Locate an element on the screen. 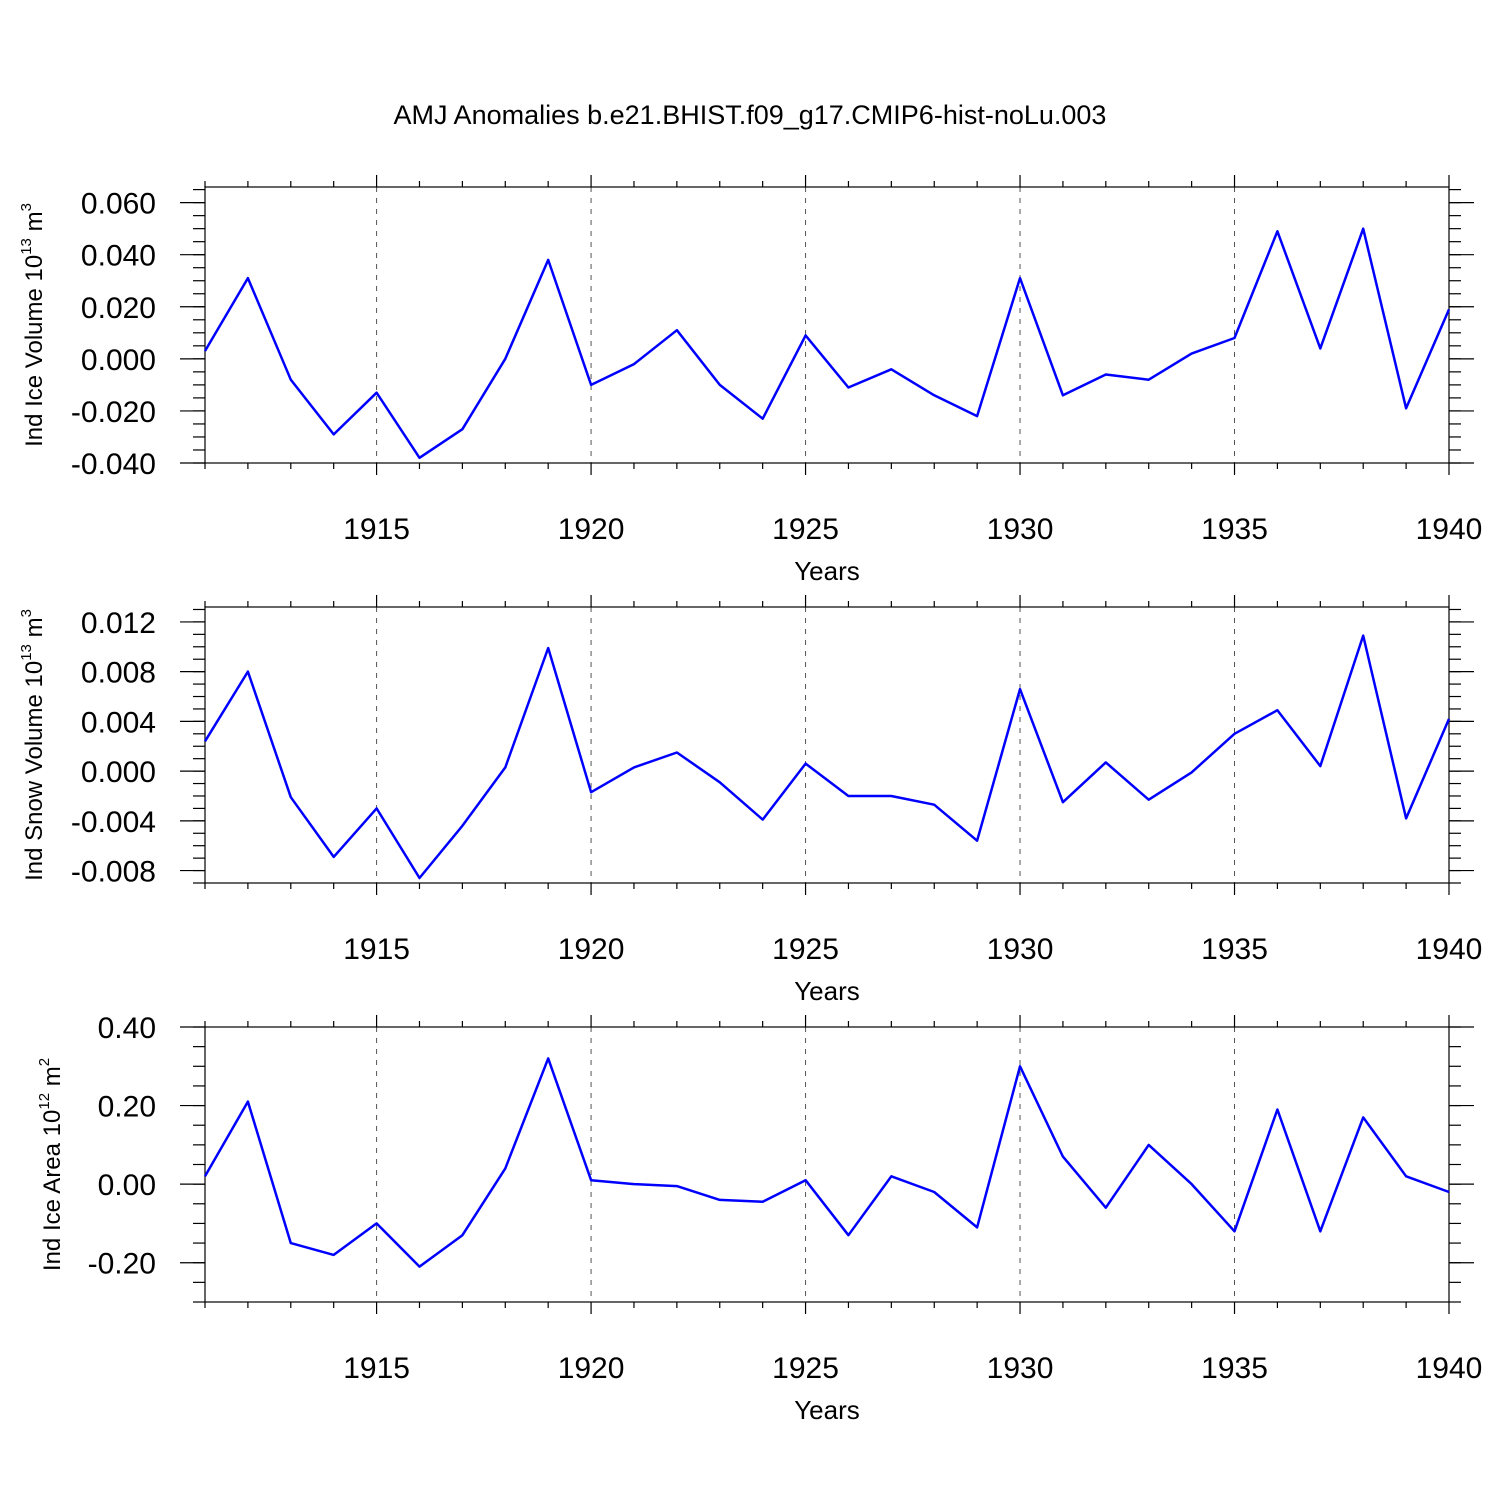  snow-volume-xtick-label: 1920 is located at coordinates (591, 949).